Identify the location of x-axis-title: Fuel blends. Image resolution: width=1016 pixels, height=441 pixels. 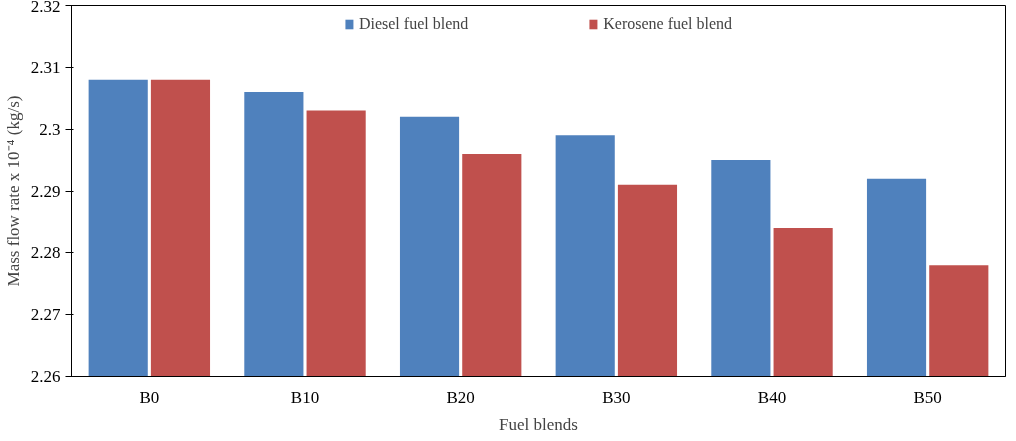
(538, 424).